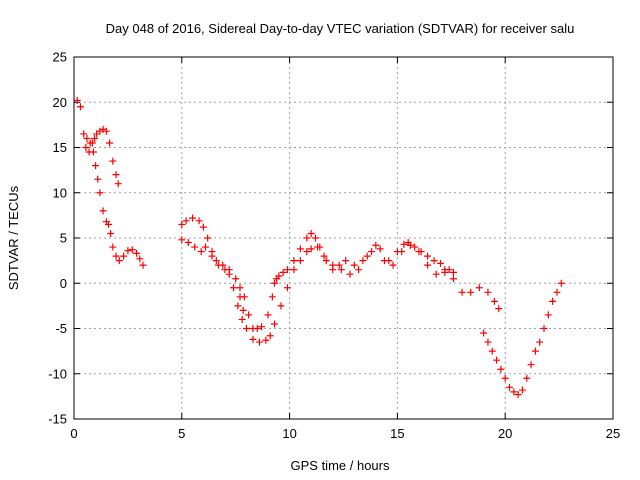  I want to click on y-tick-label: 10, so click(60, 192).